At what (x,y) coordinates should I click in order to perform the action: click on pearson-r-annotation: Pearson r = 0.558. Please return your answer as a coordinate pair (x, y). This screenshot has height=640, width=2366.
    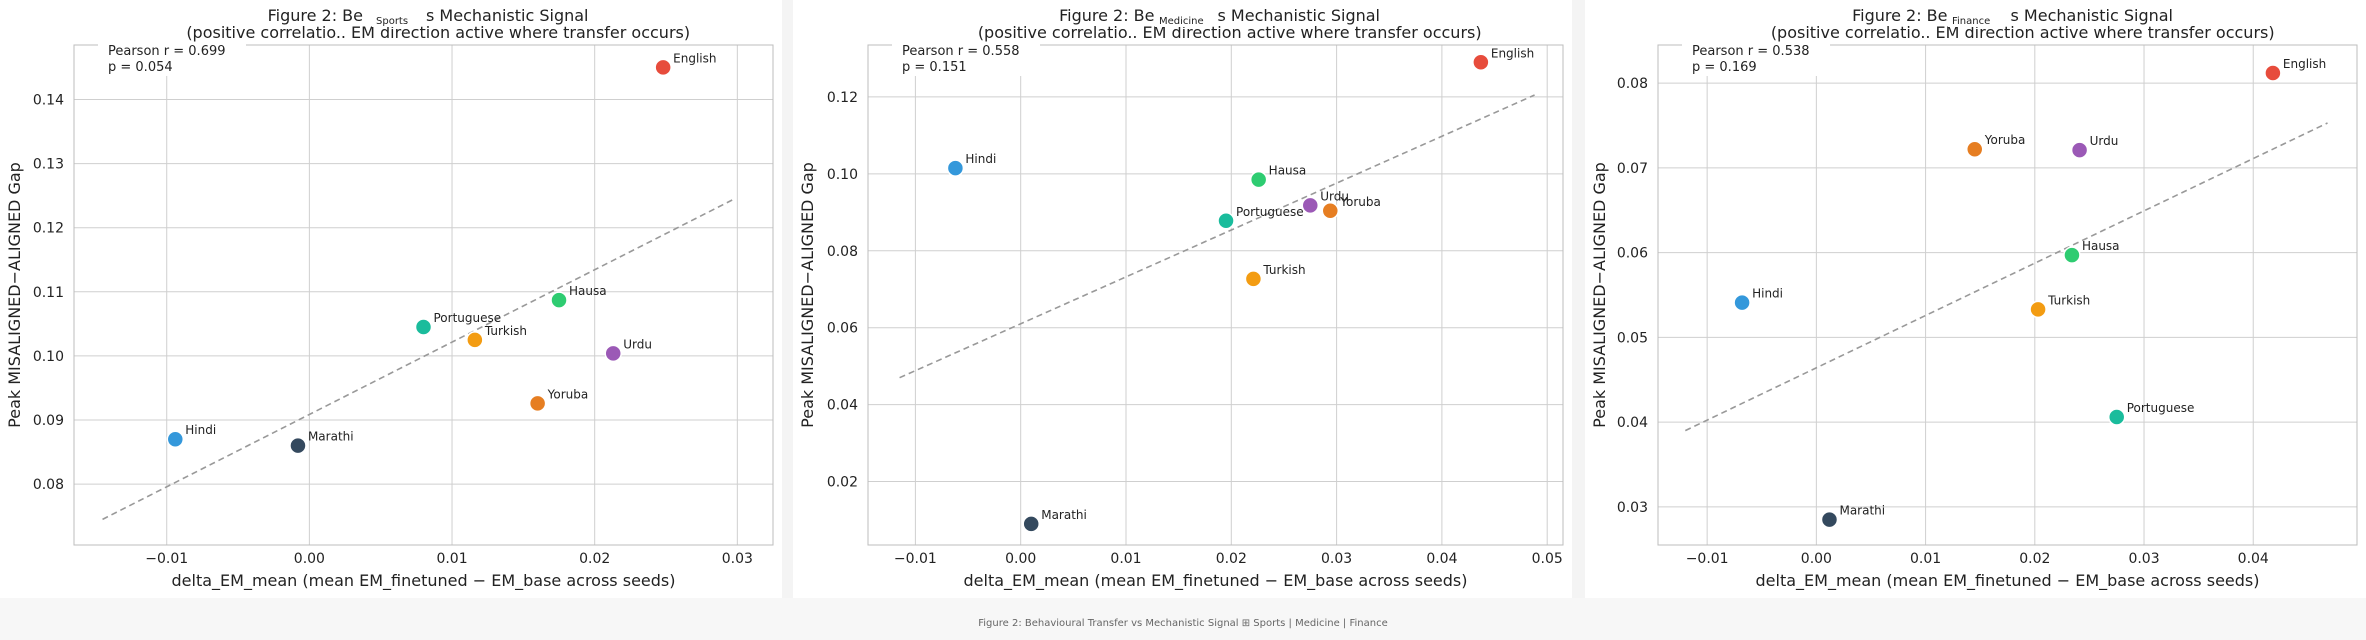
    Looking at the image, I should click on (961, 51).